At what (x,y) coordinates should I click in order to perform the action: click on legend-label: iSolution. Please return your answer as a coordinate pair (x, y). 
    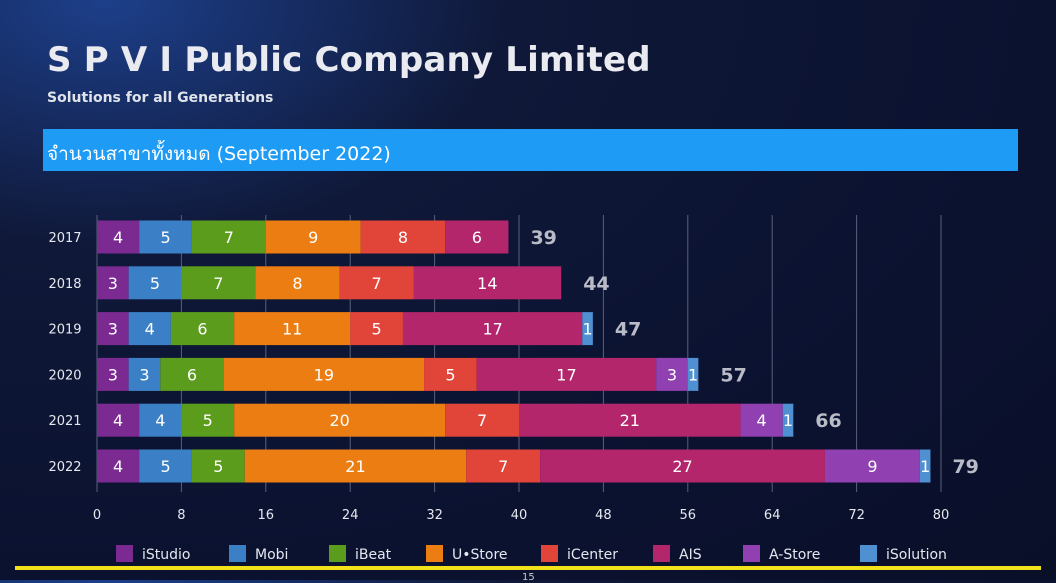
    Looking at the image, I should click on (916, 555).